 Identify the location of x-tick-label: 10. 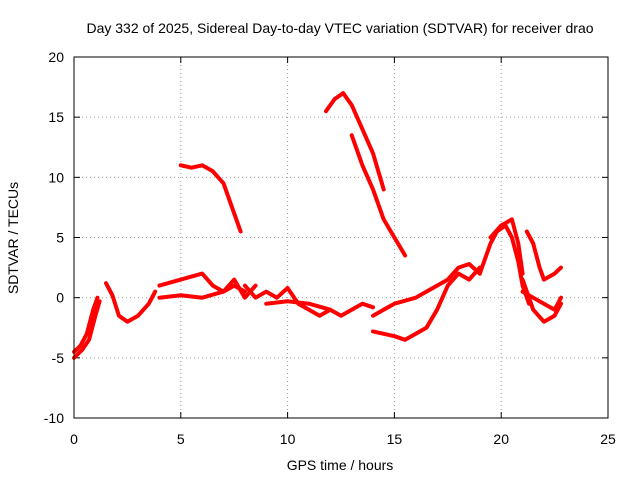
(288, 439).